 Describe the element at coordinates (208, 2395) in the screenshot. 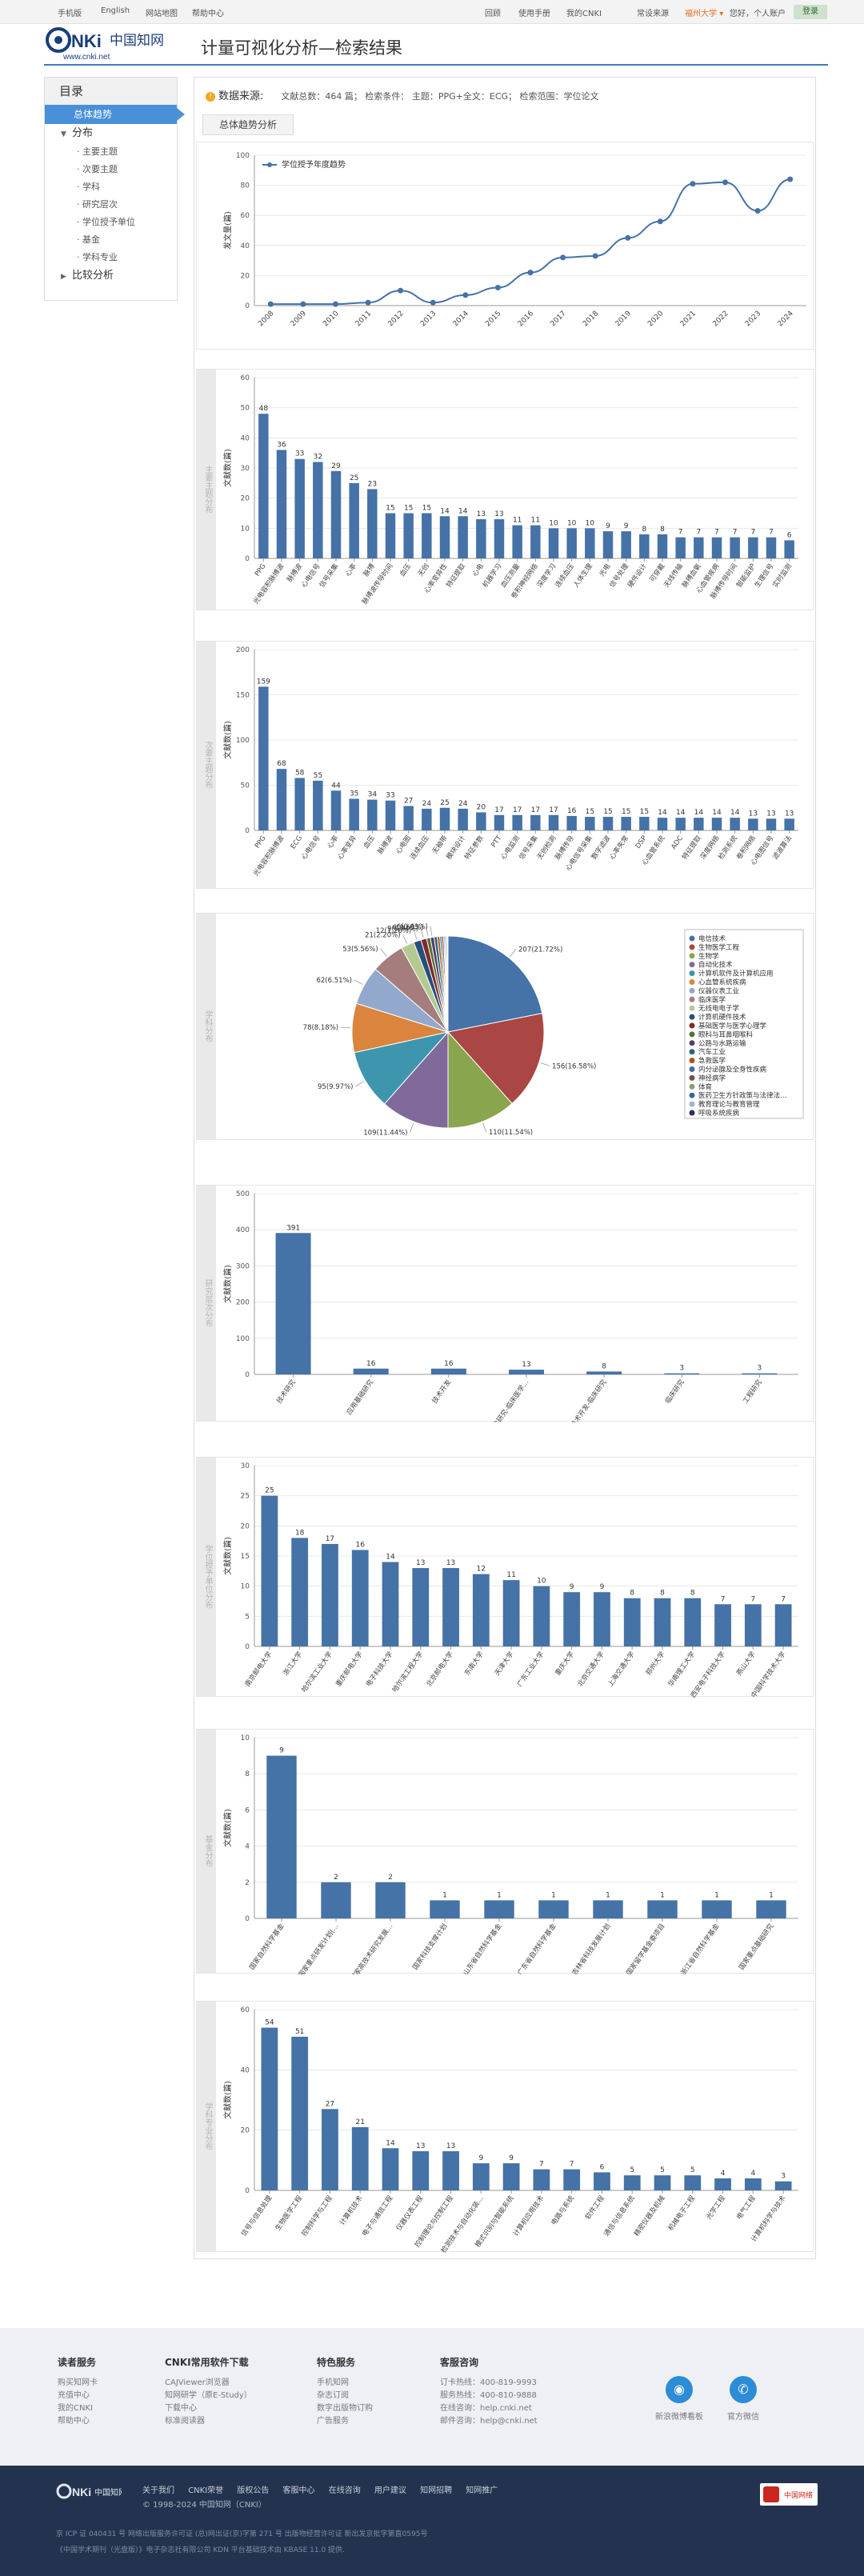

I see `footer-link: 知网研学（原E-Study）` at that location.